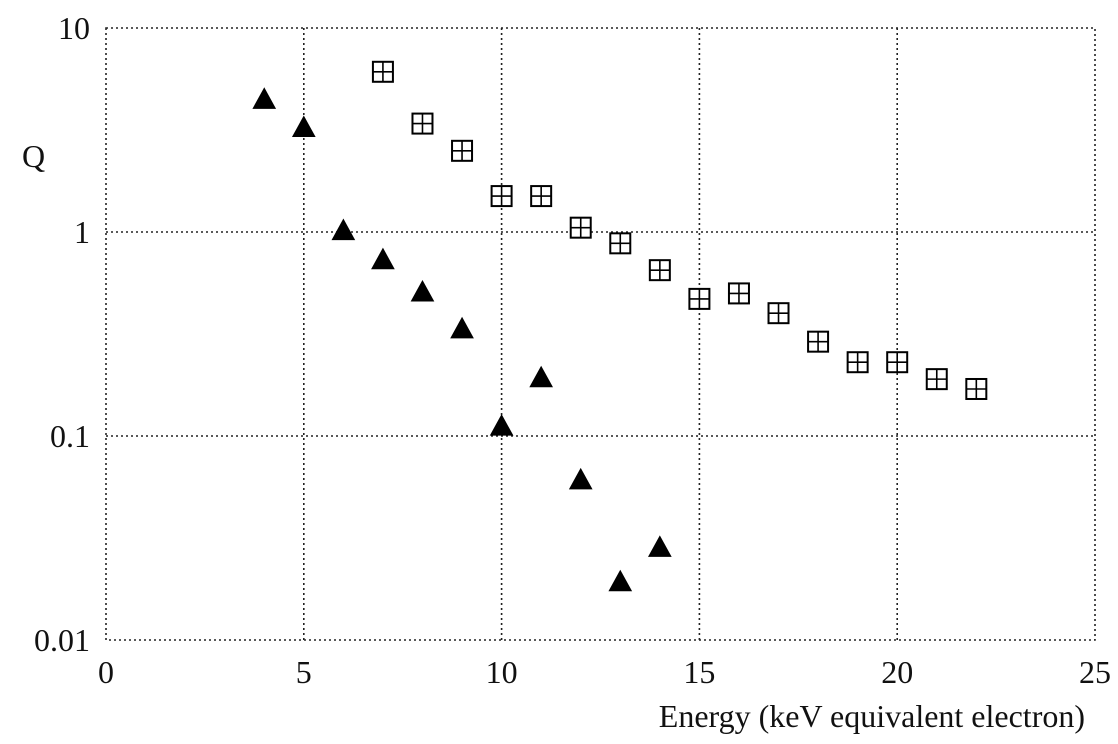 The height and width of the screenshot is (744, 1118). What do you see at coordinates (82, 232) in the screenshot?
I see `y-tick-label: 1` at bounding box center [82, 232].